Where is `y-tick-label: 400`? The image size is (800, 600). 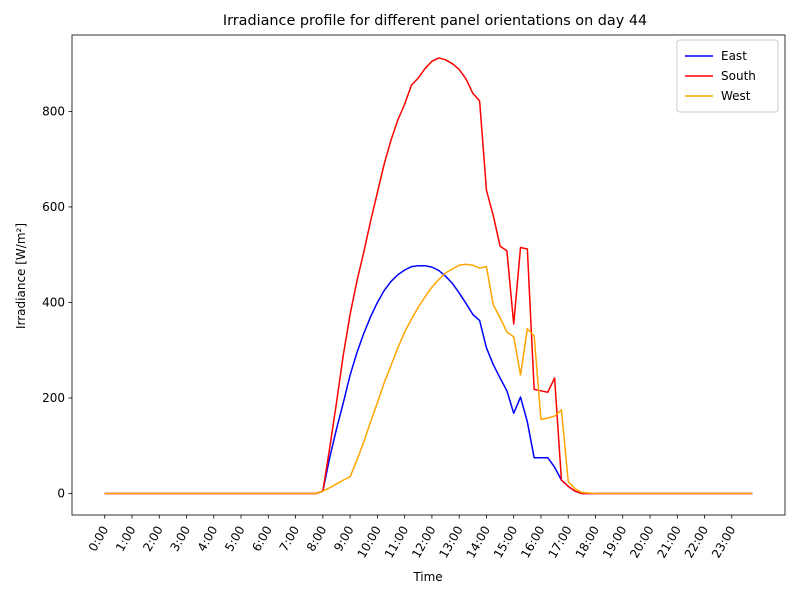
y-tick-label: 400 is located at coordinates (53, 302).